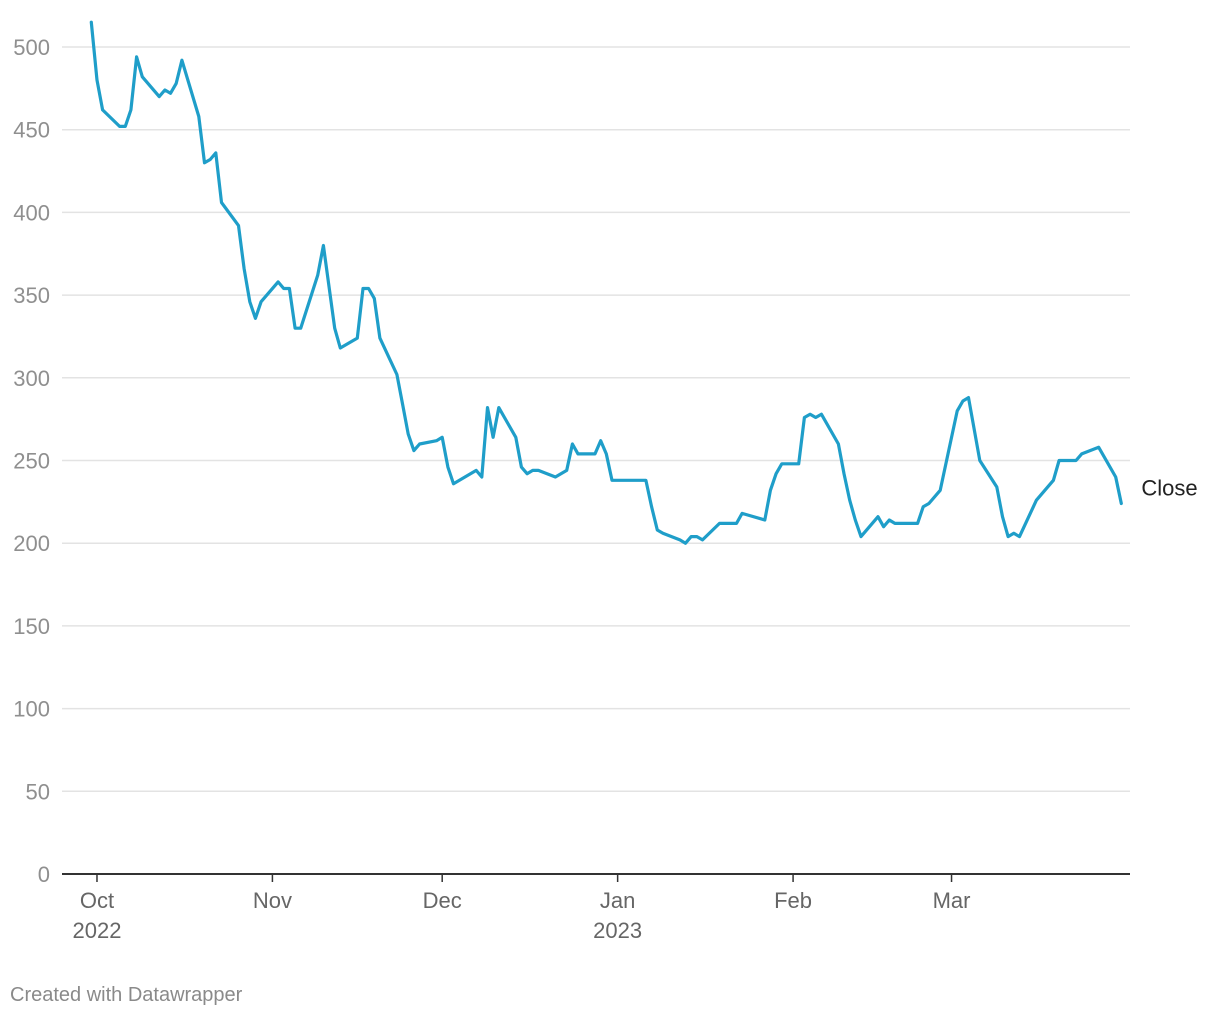 Image resolution: width=1220 pixels, height=1020 pixels. I want to click on y-tick-label: 500, so click(31, 47).